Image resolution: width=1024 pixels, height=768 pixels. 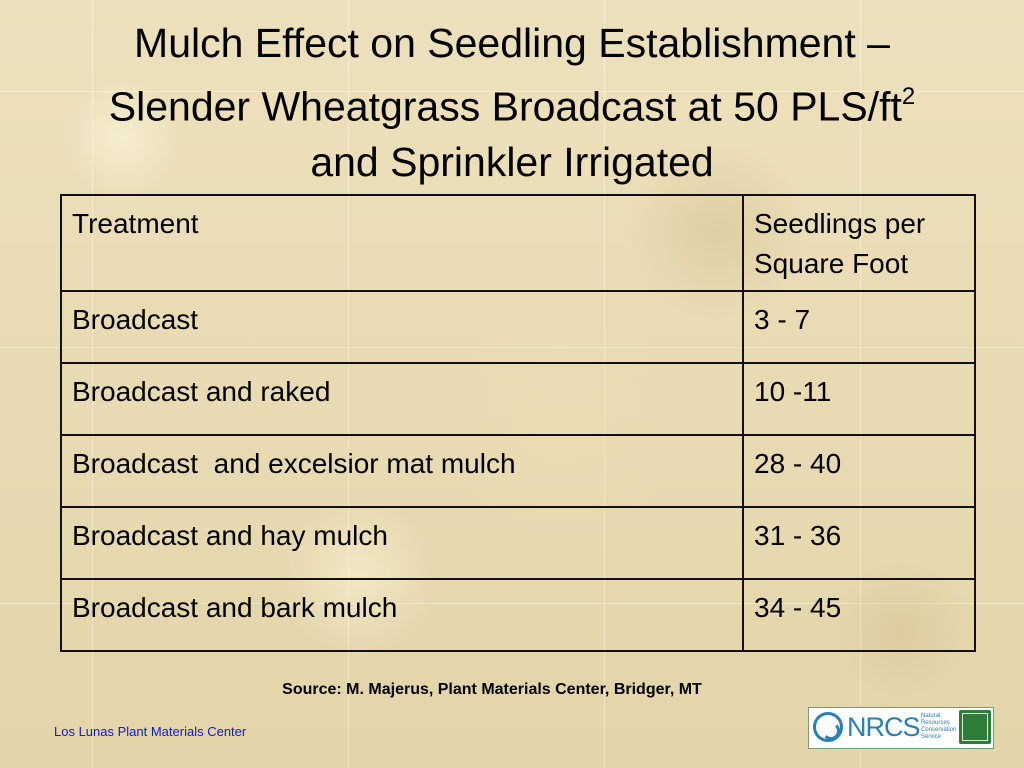 I want to click on table-header-row: Treatment Seedlings per Square Foot, so click(x=518, y=243).